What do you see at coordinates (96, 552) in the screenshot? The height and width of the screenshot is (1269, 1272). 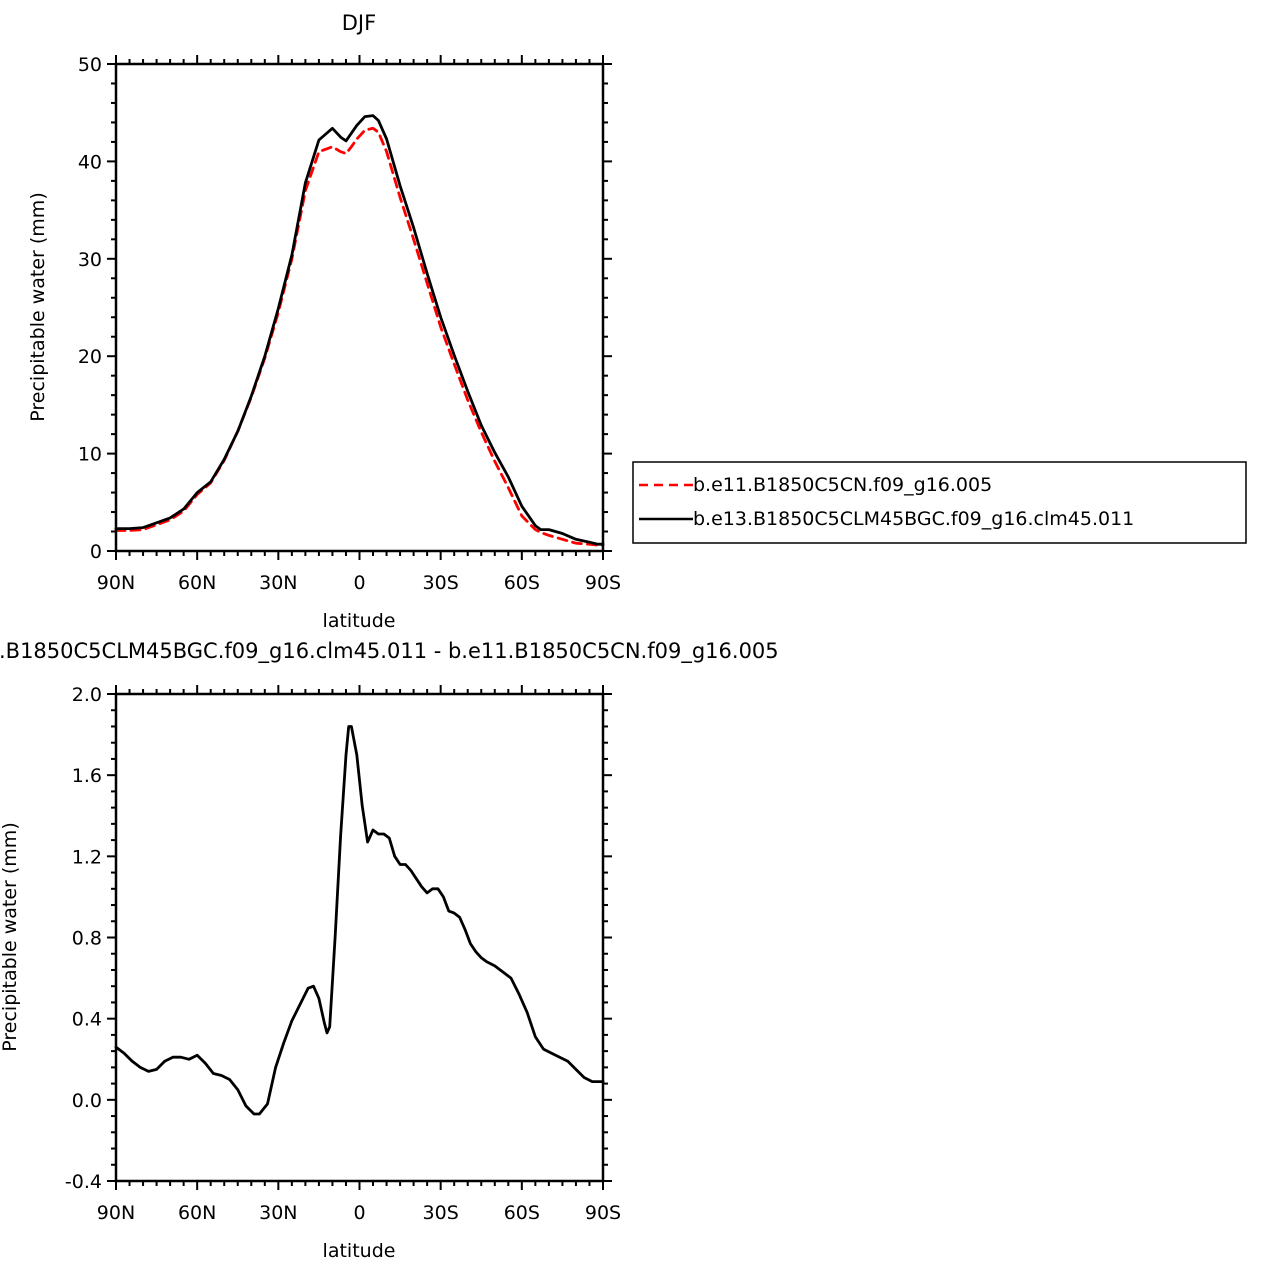 I see `y-tick-label: 0` at bounding box center [96, 552].